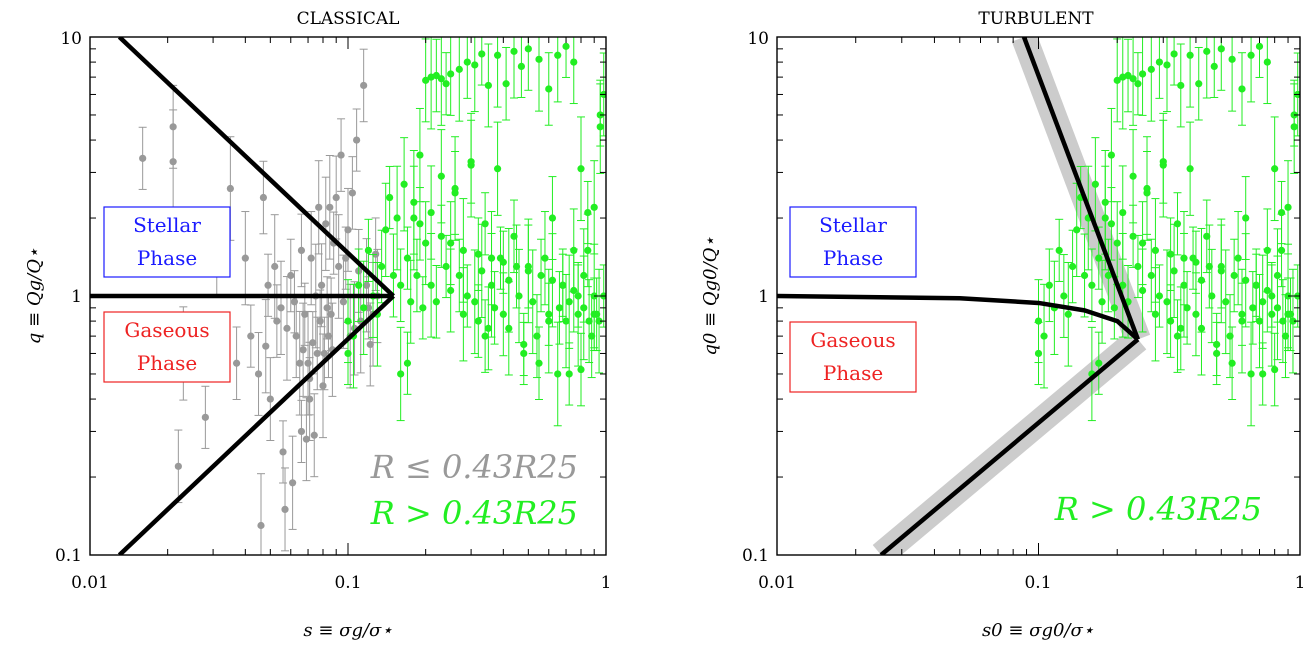 The image size is (1314, 648). What do you see at coordinates (1009, 446) in the screenshot?
I see `phase-boundary-boundary-lower` at bounding box center [1009, 446].